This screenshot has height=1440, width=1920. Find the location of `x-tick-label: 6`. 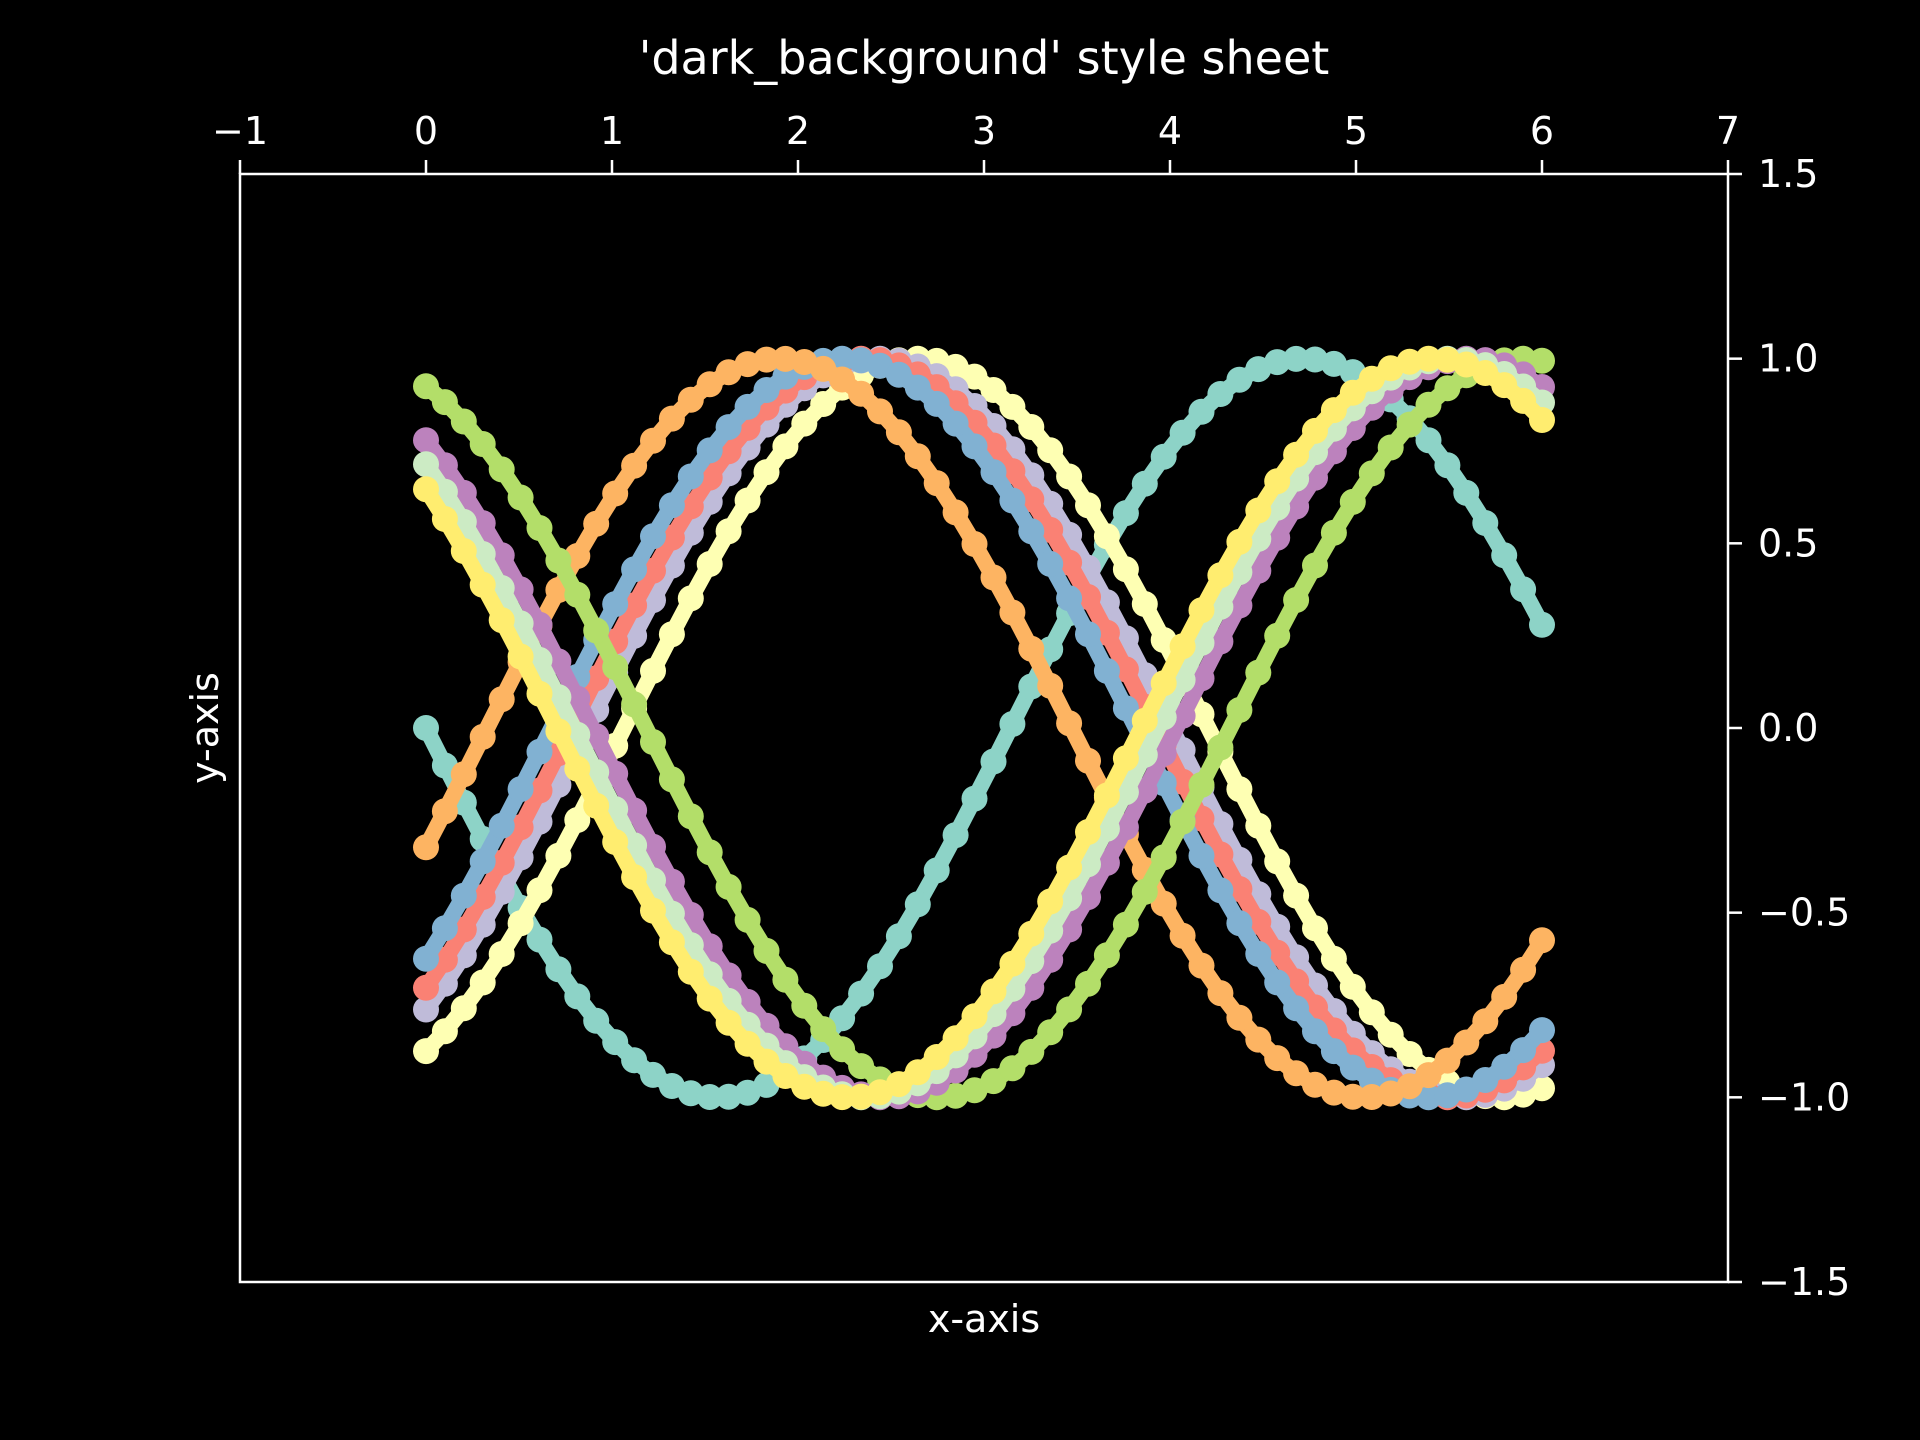

x-tick-label: 6 is located at coordinates (1542, 131).